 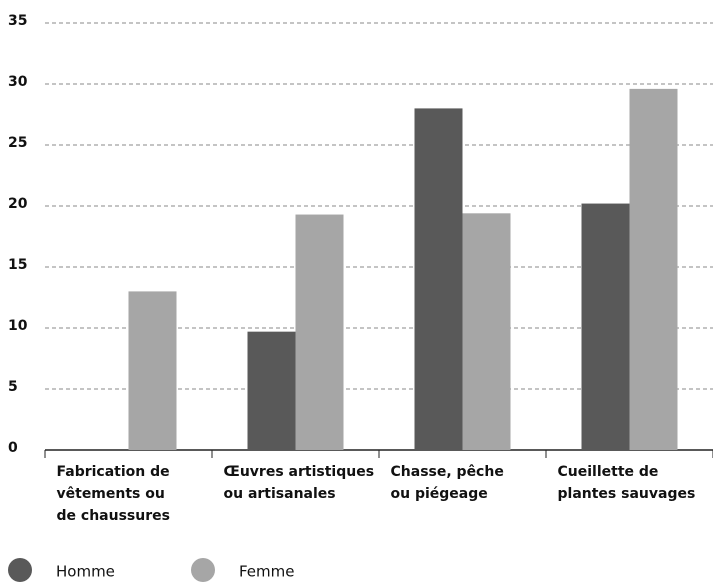 What do you see at coordinates (13, 448) in the screenshot?
I see `y-tick-label: 0` at bounding box center [13, 448].